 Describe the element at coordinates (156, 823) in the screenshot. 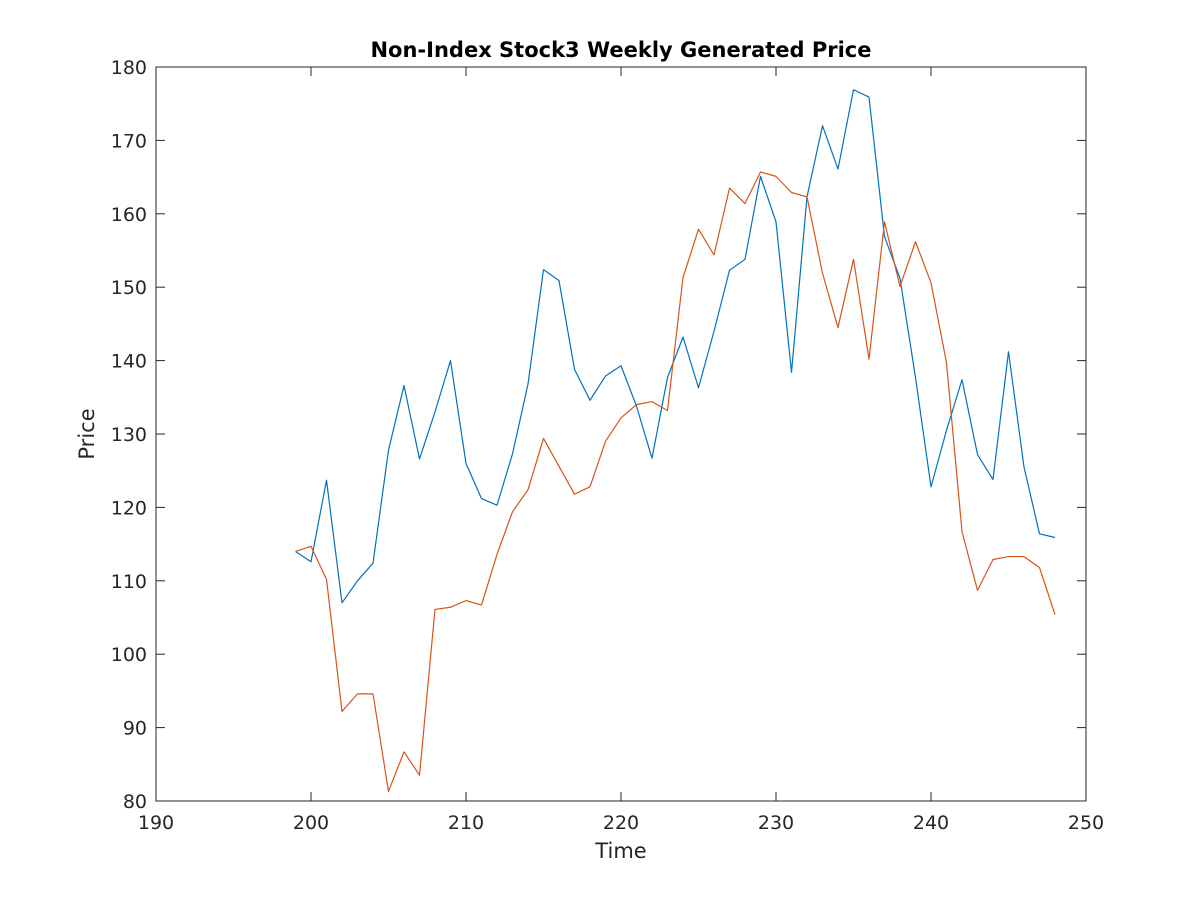

I see `x-tick-label: 190` at that location.